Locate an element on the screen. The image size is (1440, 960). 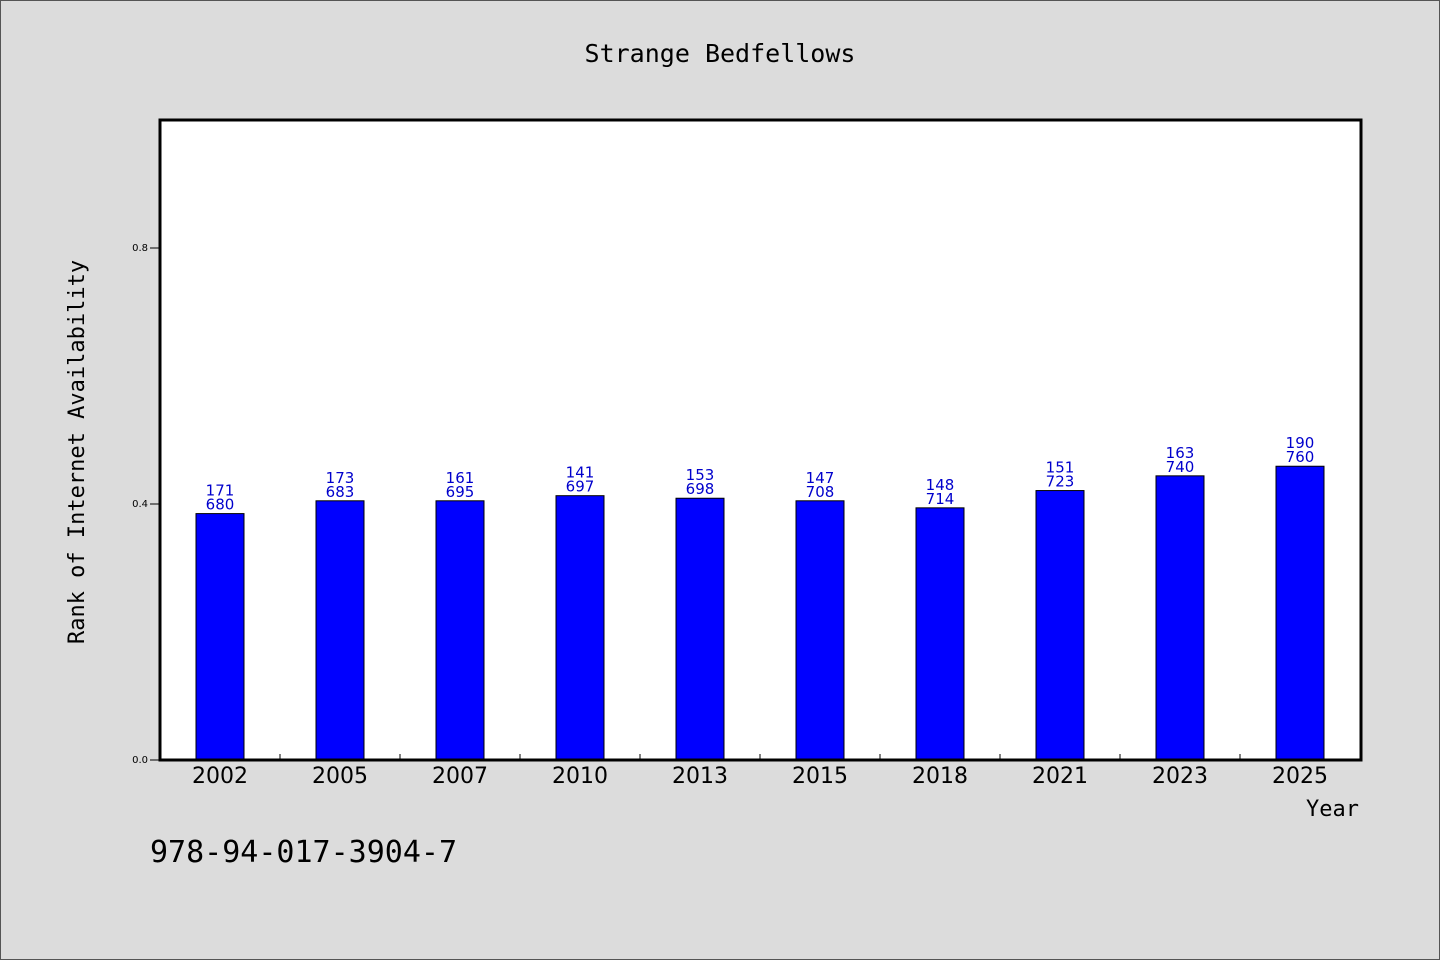
x-tick-label-2005: 2005 is located at coordinates (340, 776).